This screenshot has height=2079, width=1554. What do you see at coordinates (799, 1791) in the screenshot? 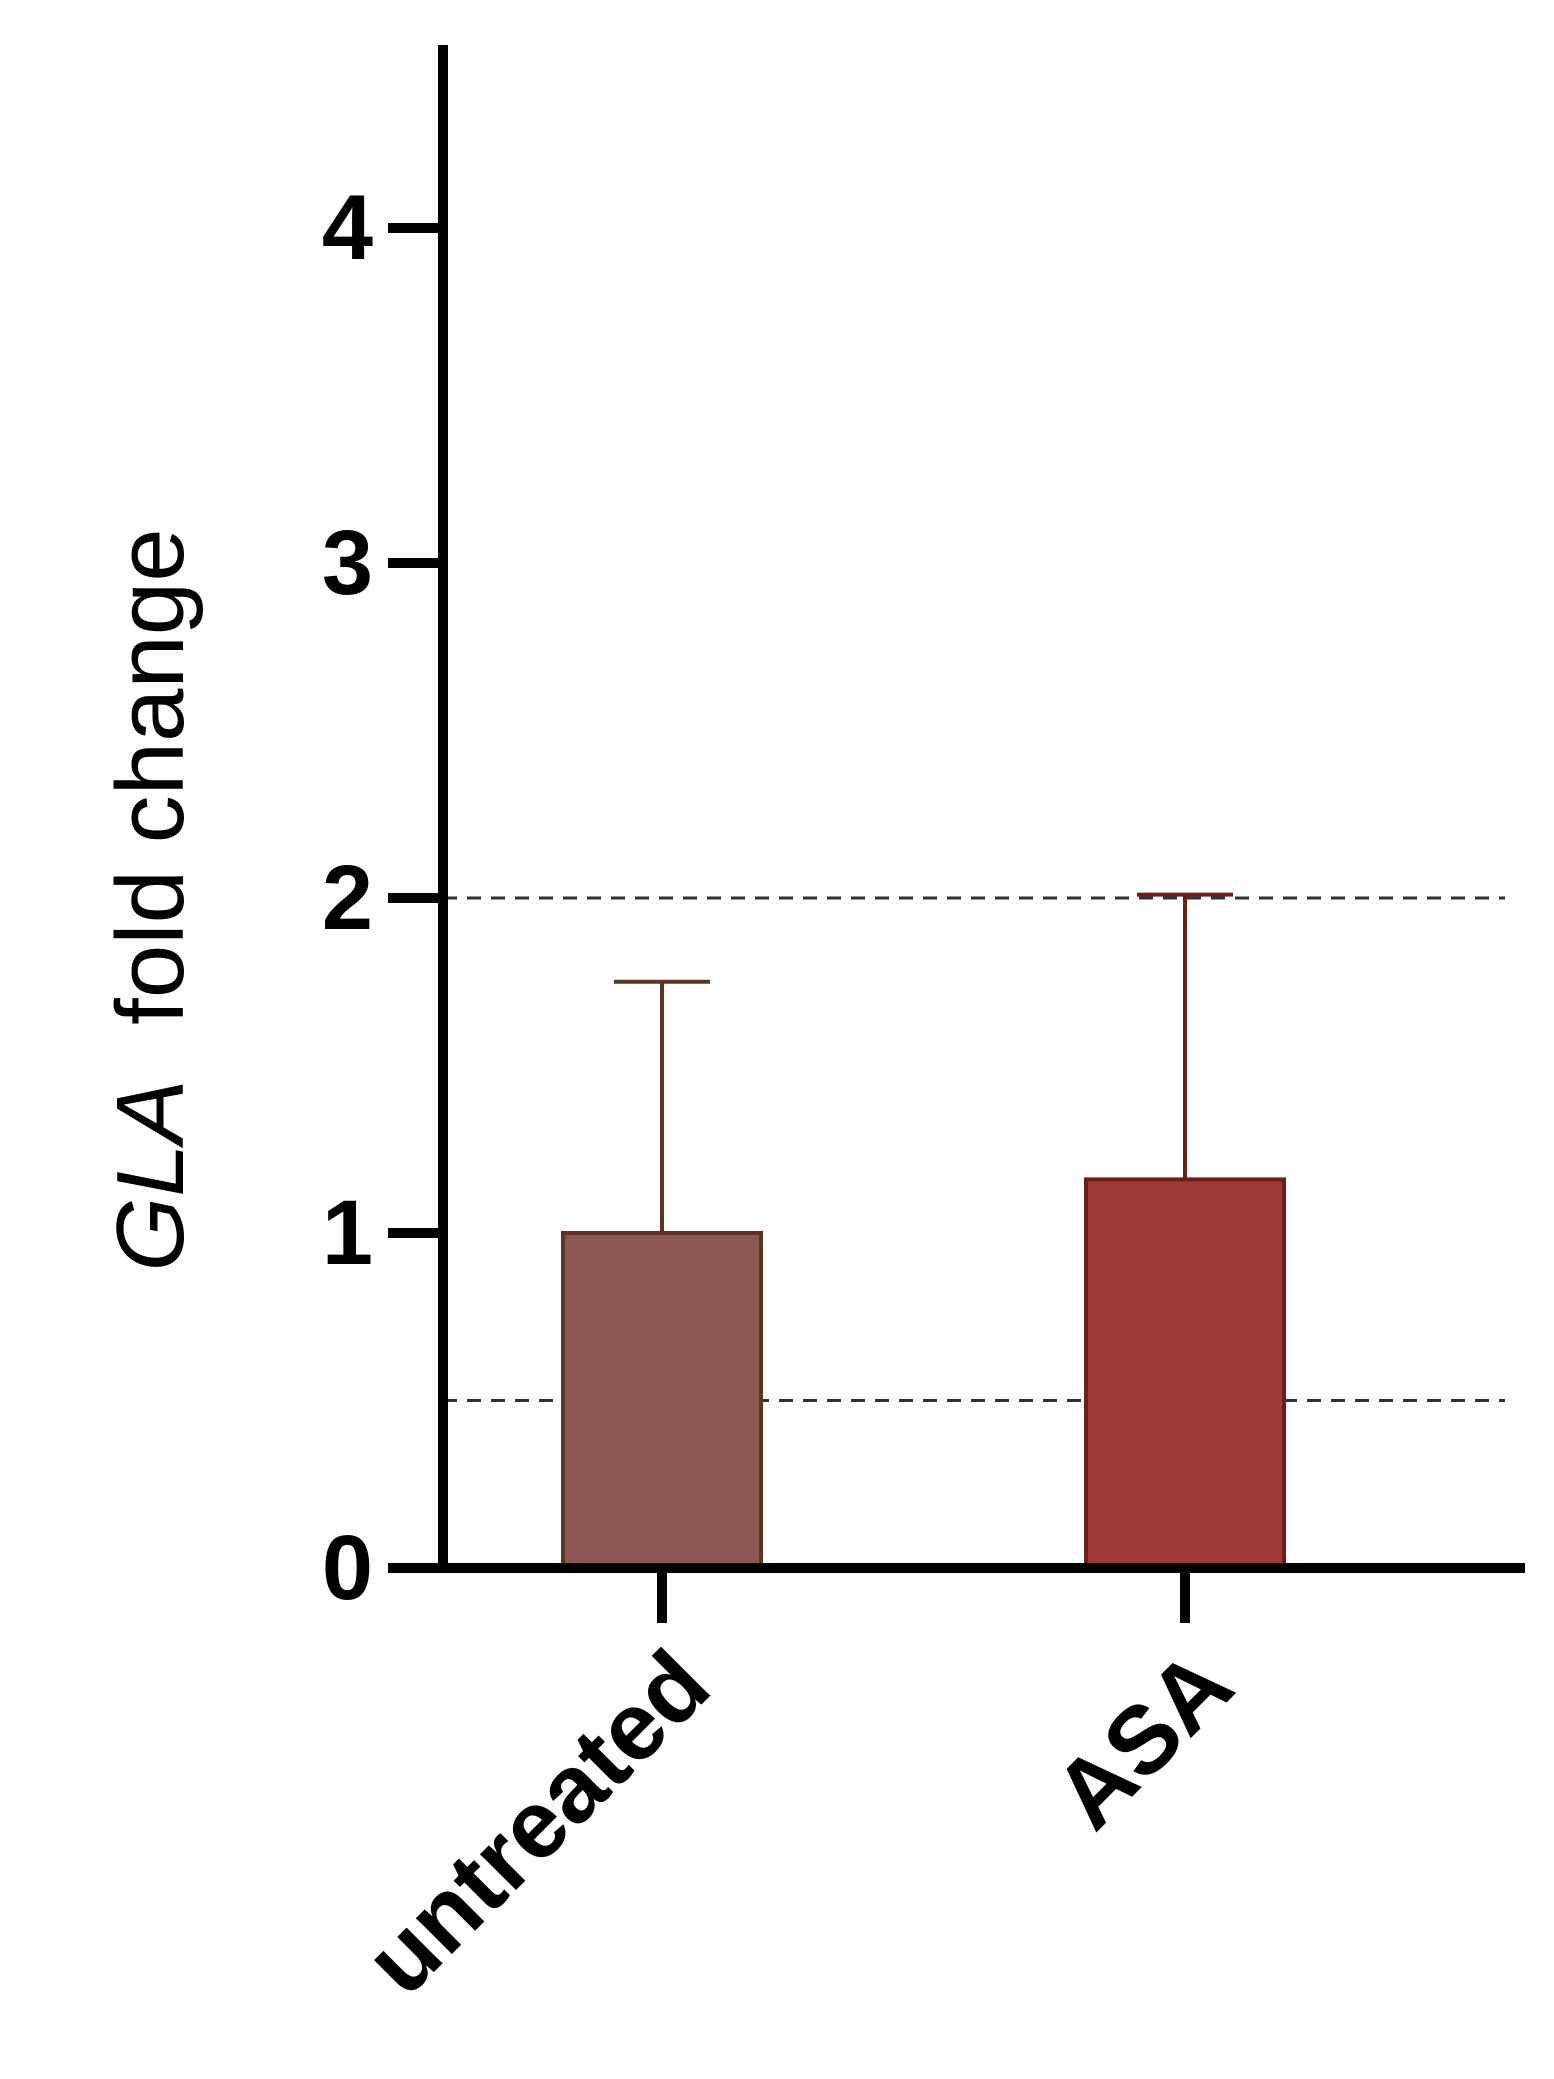
I see `x-axis-ticks: untreated ASA` at bounding box center [799, 1791].